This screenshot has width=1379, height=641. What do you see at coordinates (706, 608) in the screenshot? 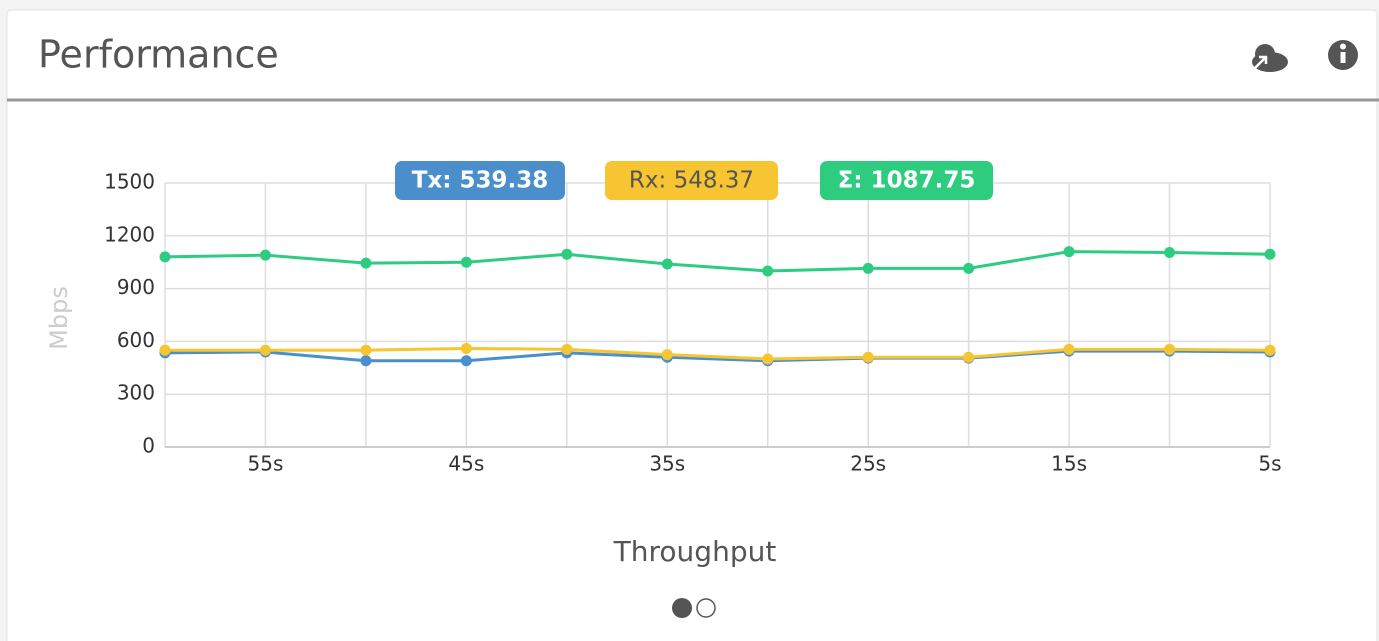
I see `page-dot` at bounding box center [706, 608].